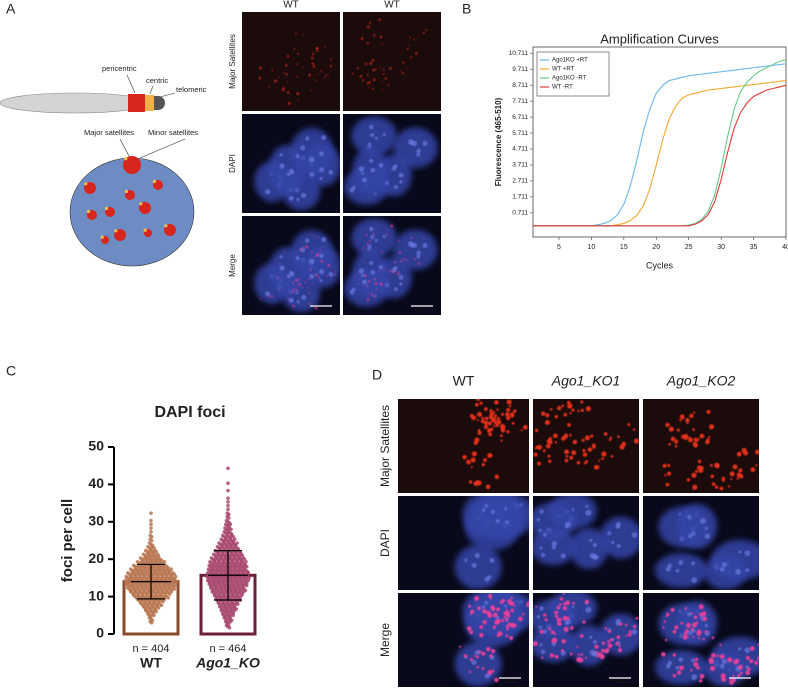 This screenshot has width=788, height=689. Describe the element at coordinates (559, 247) in the screenshot. I see `x-tick-label: 5` at that location.